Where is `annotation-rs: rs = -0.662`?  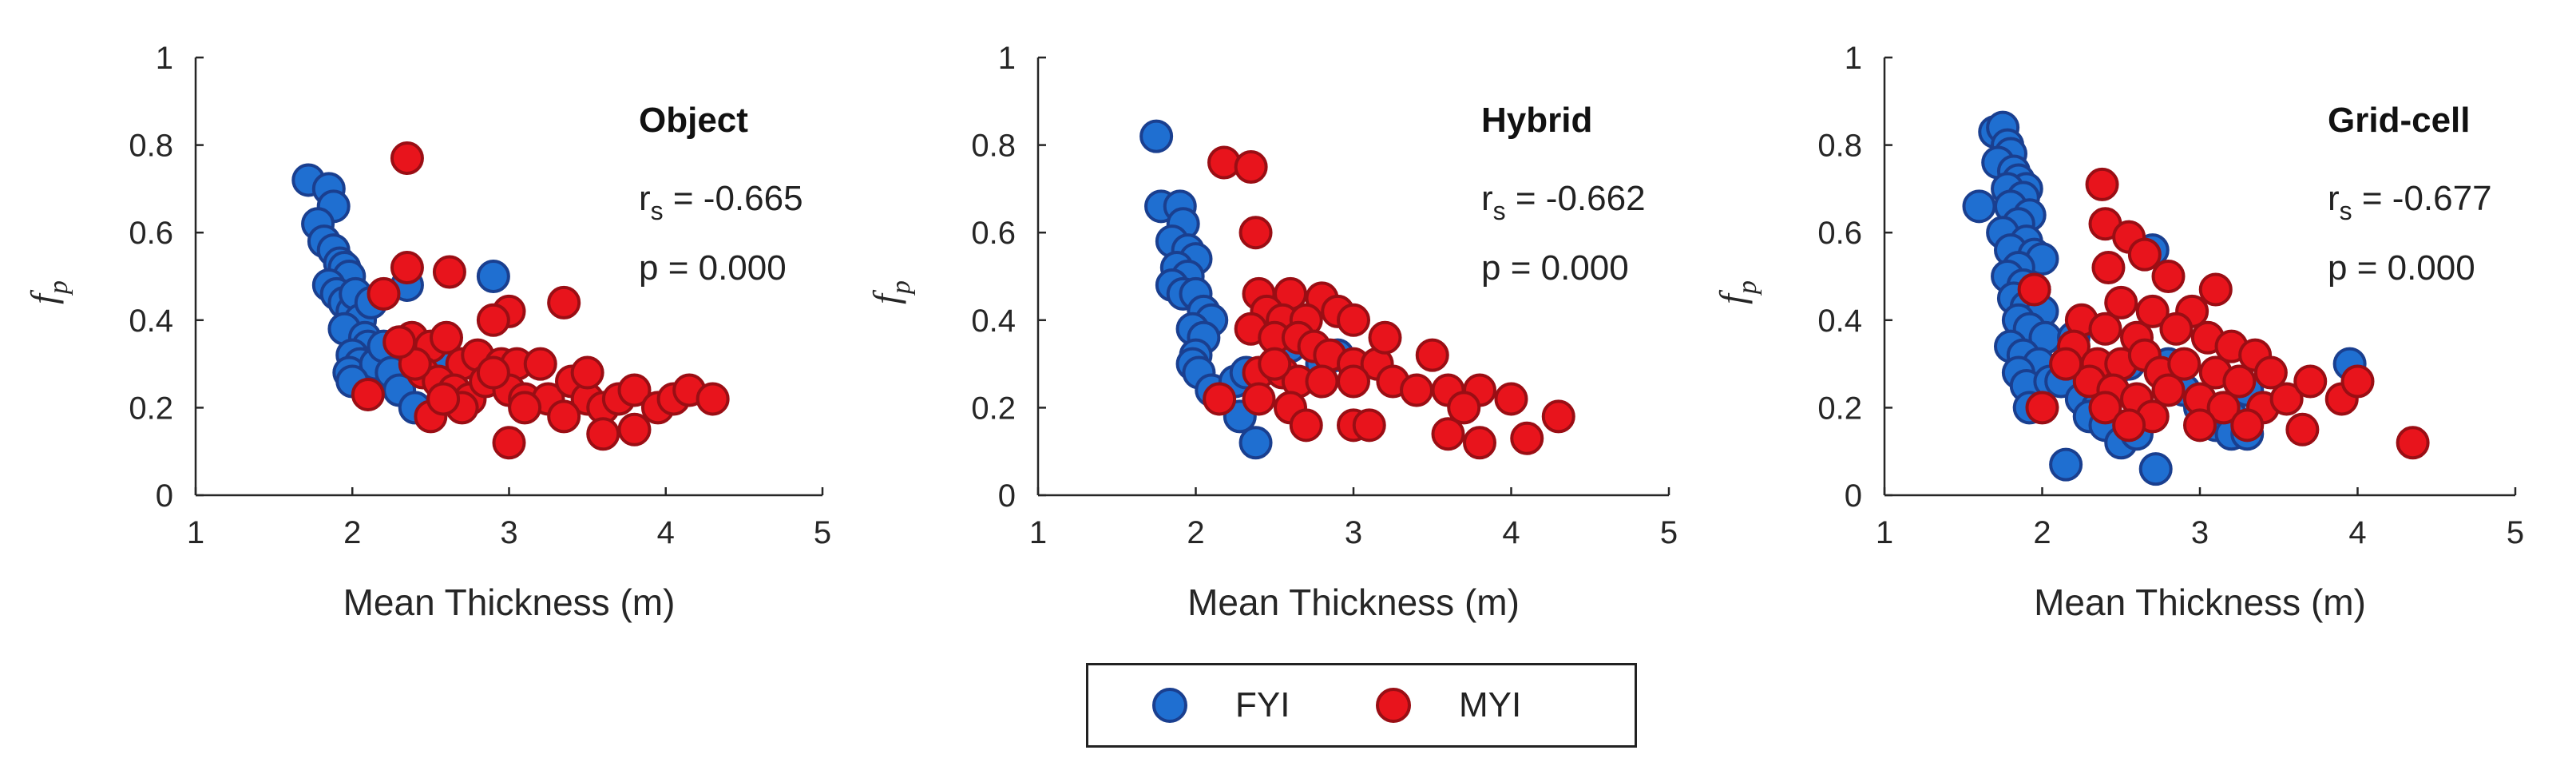
annotation-rs: rs = -0.662 is located at coordinates (1563, 202).